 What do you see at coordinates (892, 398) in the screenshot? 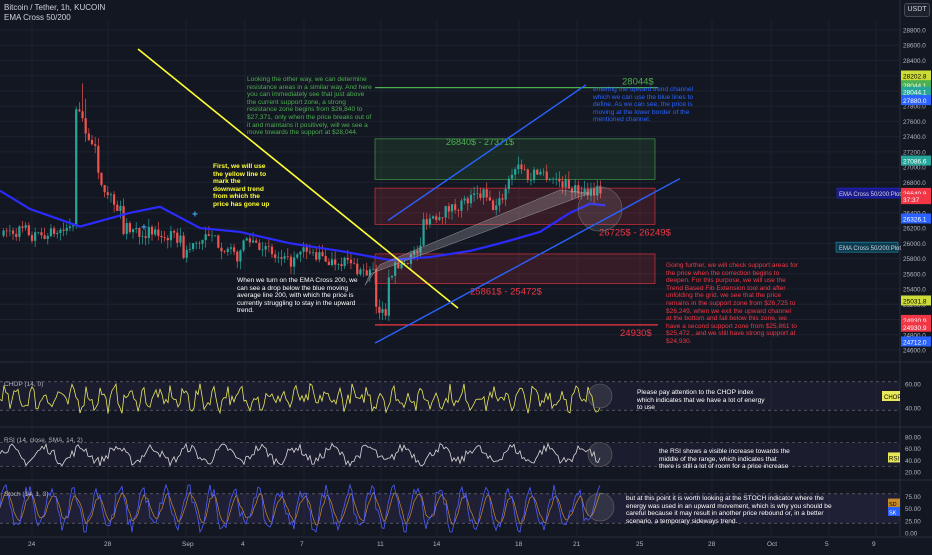
I see `chop-tag-label: CHOP` at bounding box center [892, 398].